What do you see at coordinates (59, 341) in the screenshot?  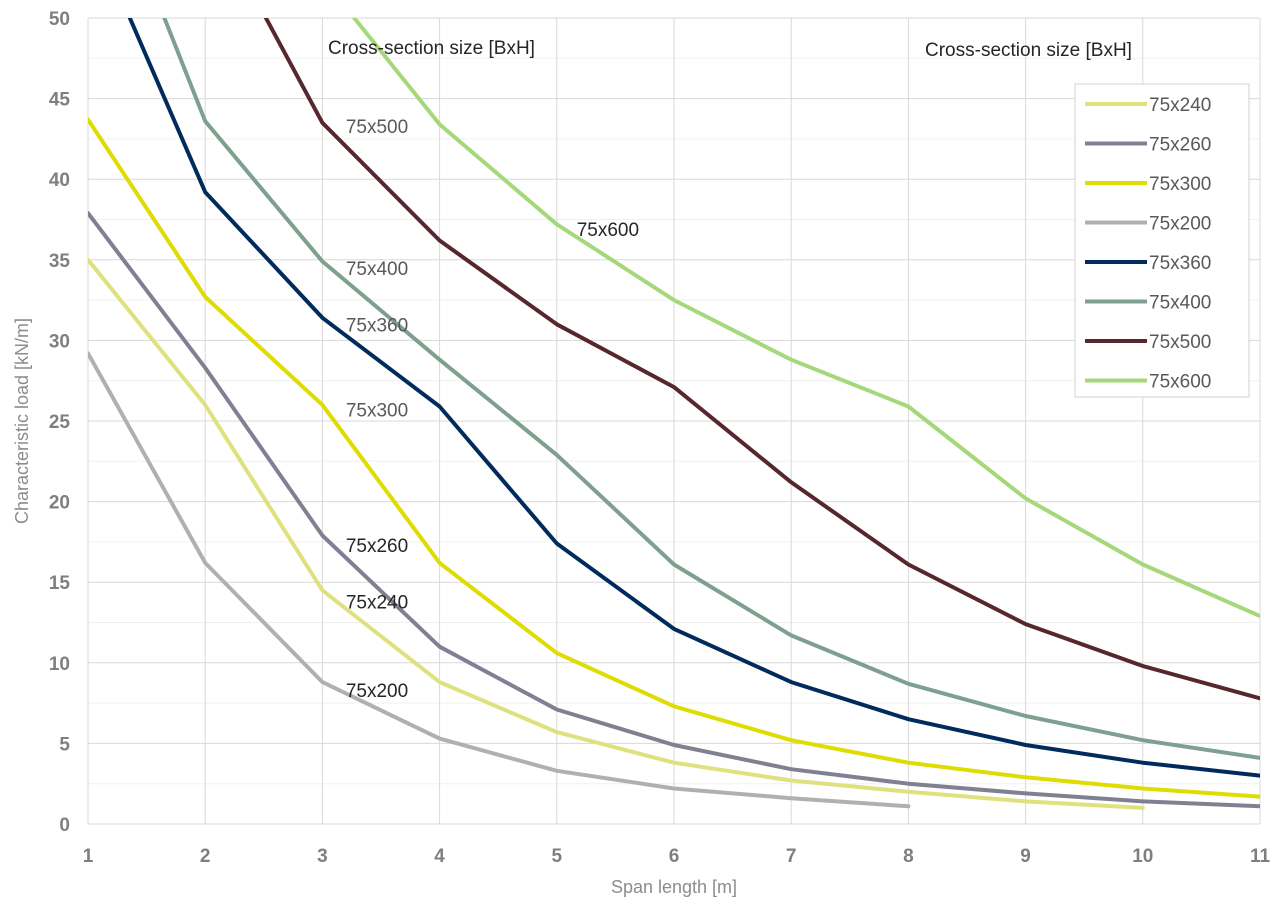 I see `y-tick-label: 30` at bounding box center [59, 341].